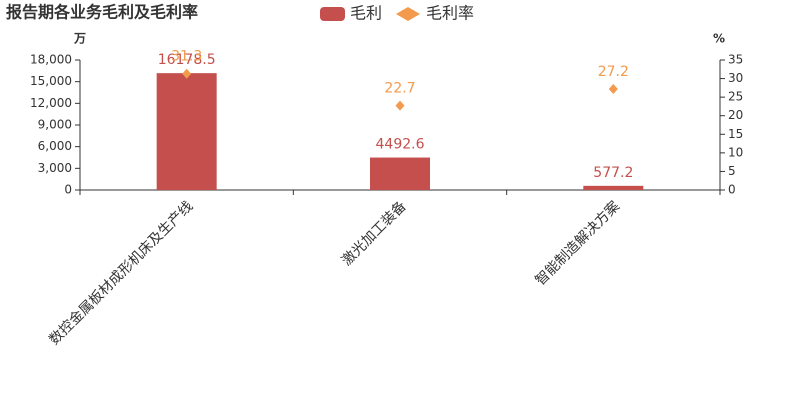  Describe the element at coordinates (366, 13) in the screenshot. I see `legend-label: 毛利` at that location.